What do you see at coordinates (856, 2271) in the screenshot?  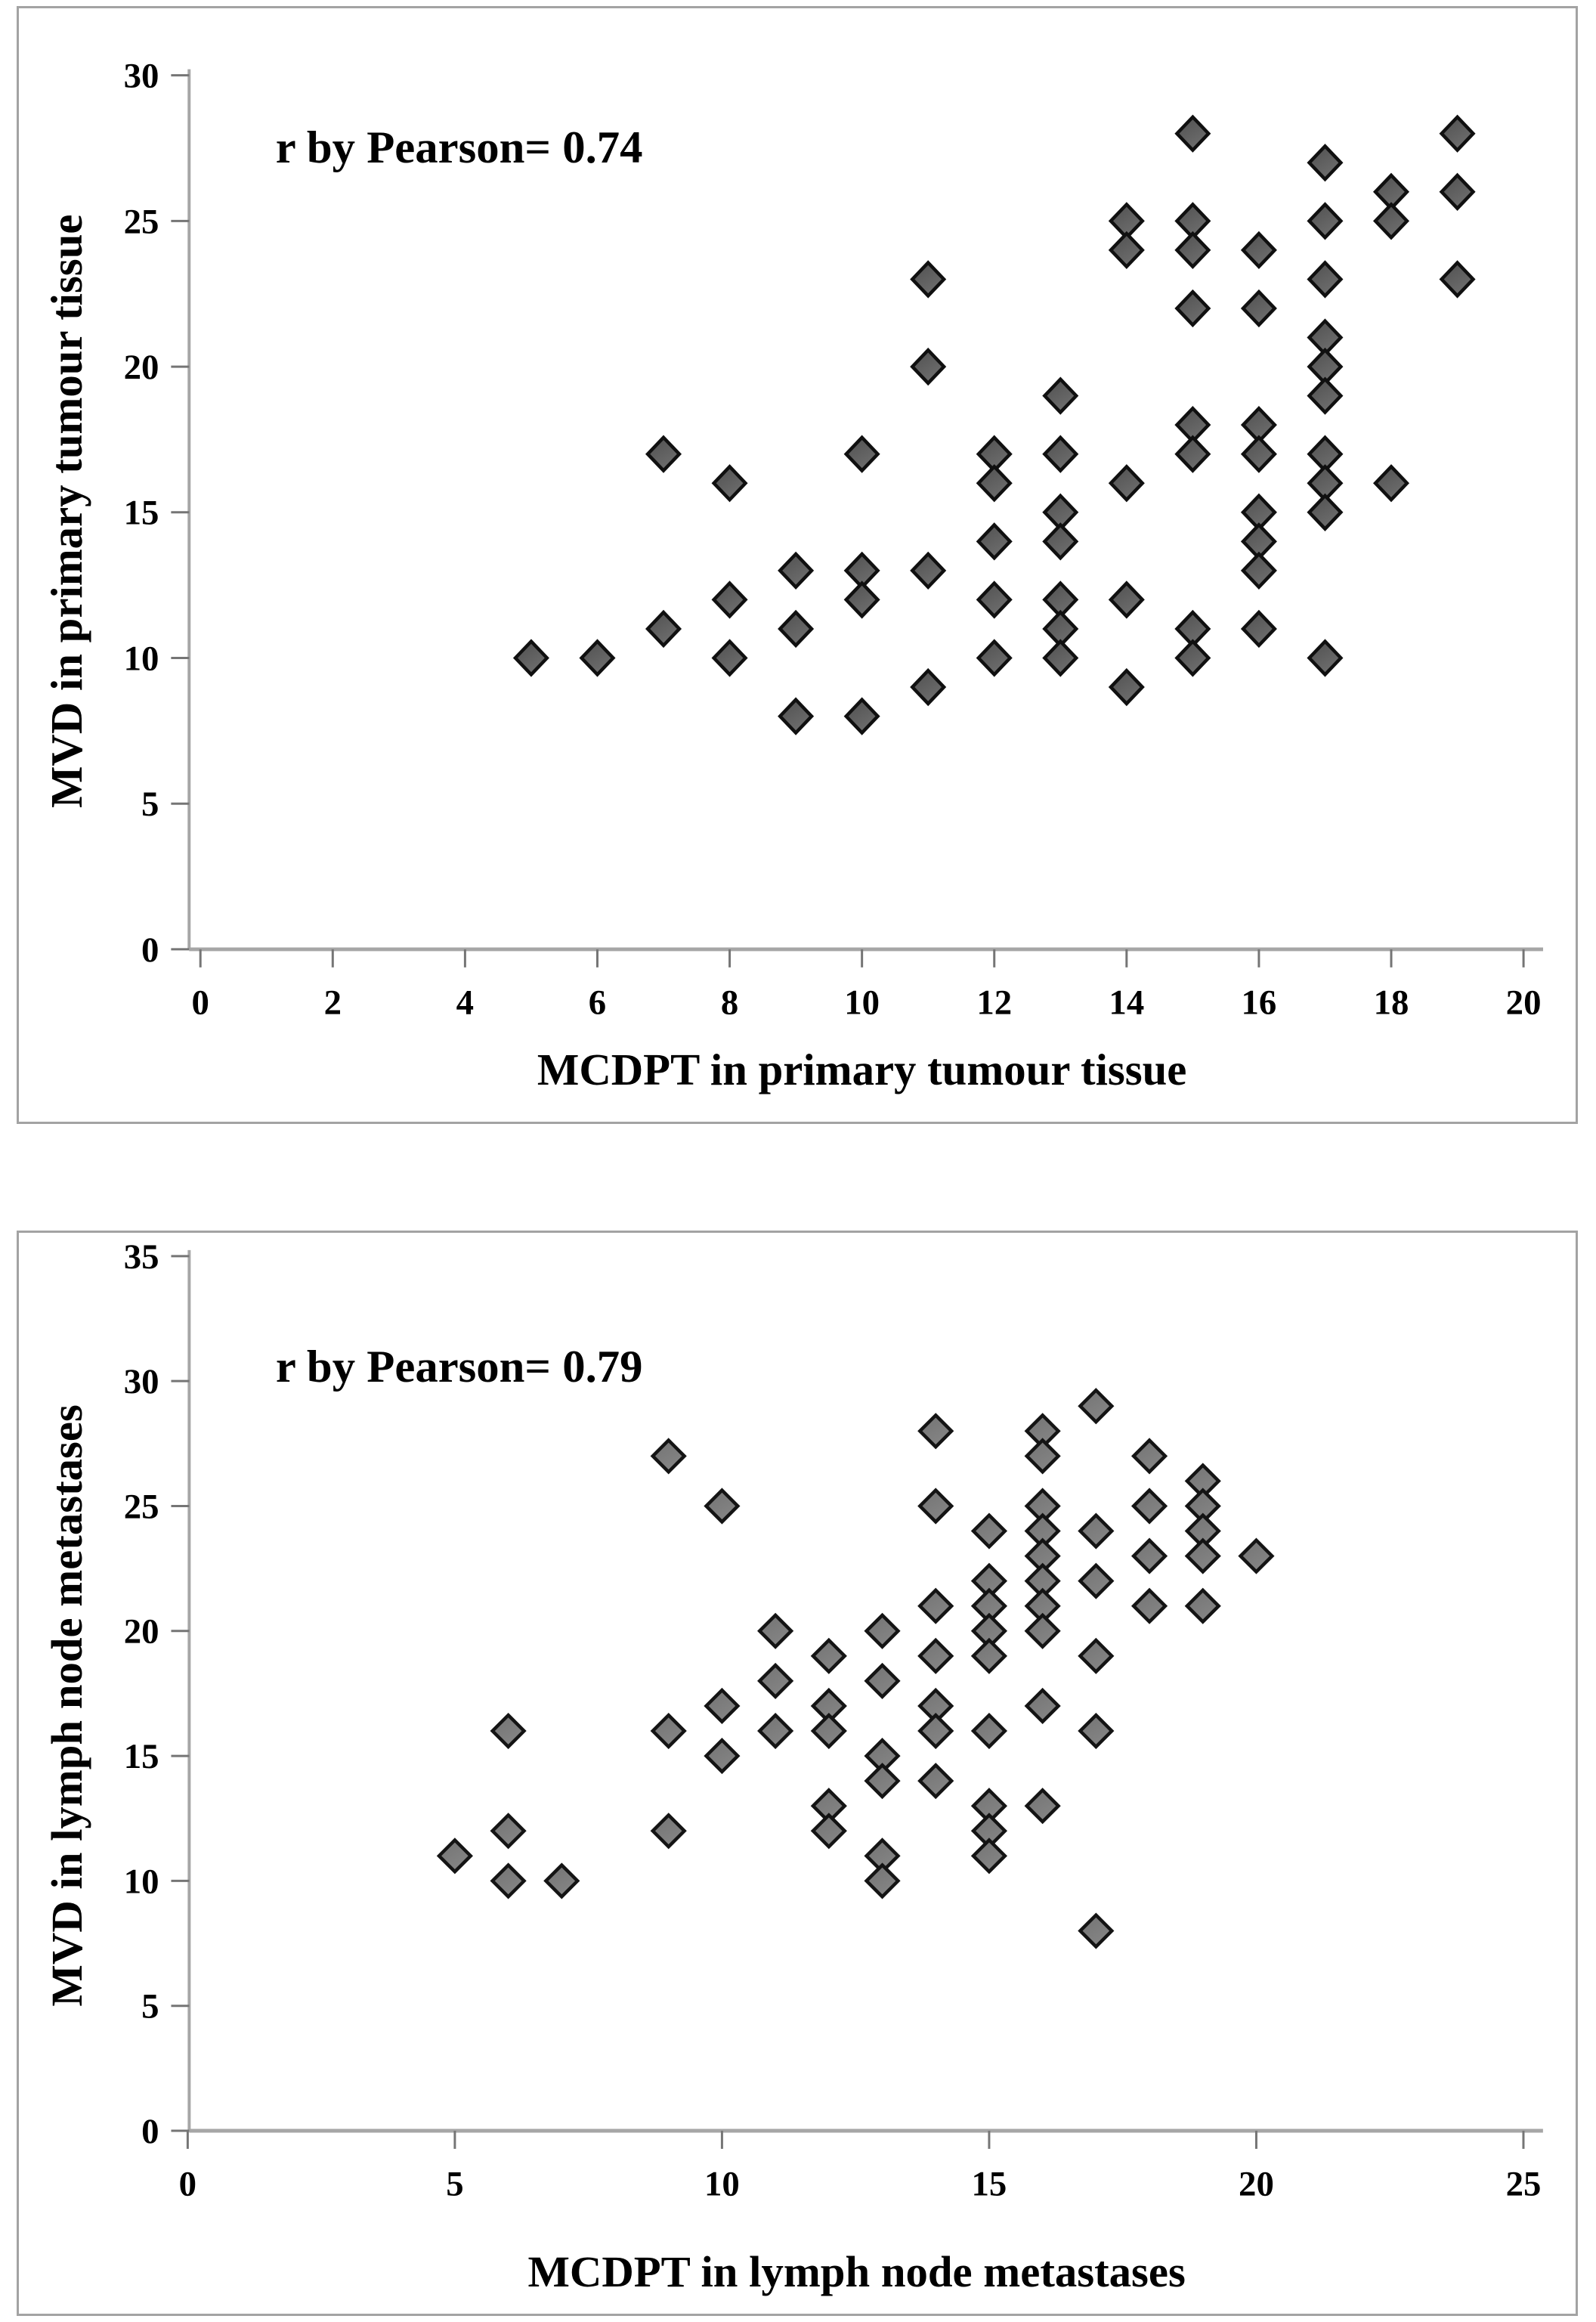 I see `x-axis-title: MCDPT in lymph node metastases` at bounding box center [856, 2271].